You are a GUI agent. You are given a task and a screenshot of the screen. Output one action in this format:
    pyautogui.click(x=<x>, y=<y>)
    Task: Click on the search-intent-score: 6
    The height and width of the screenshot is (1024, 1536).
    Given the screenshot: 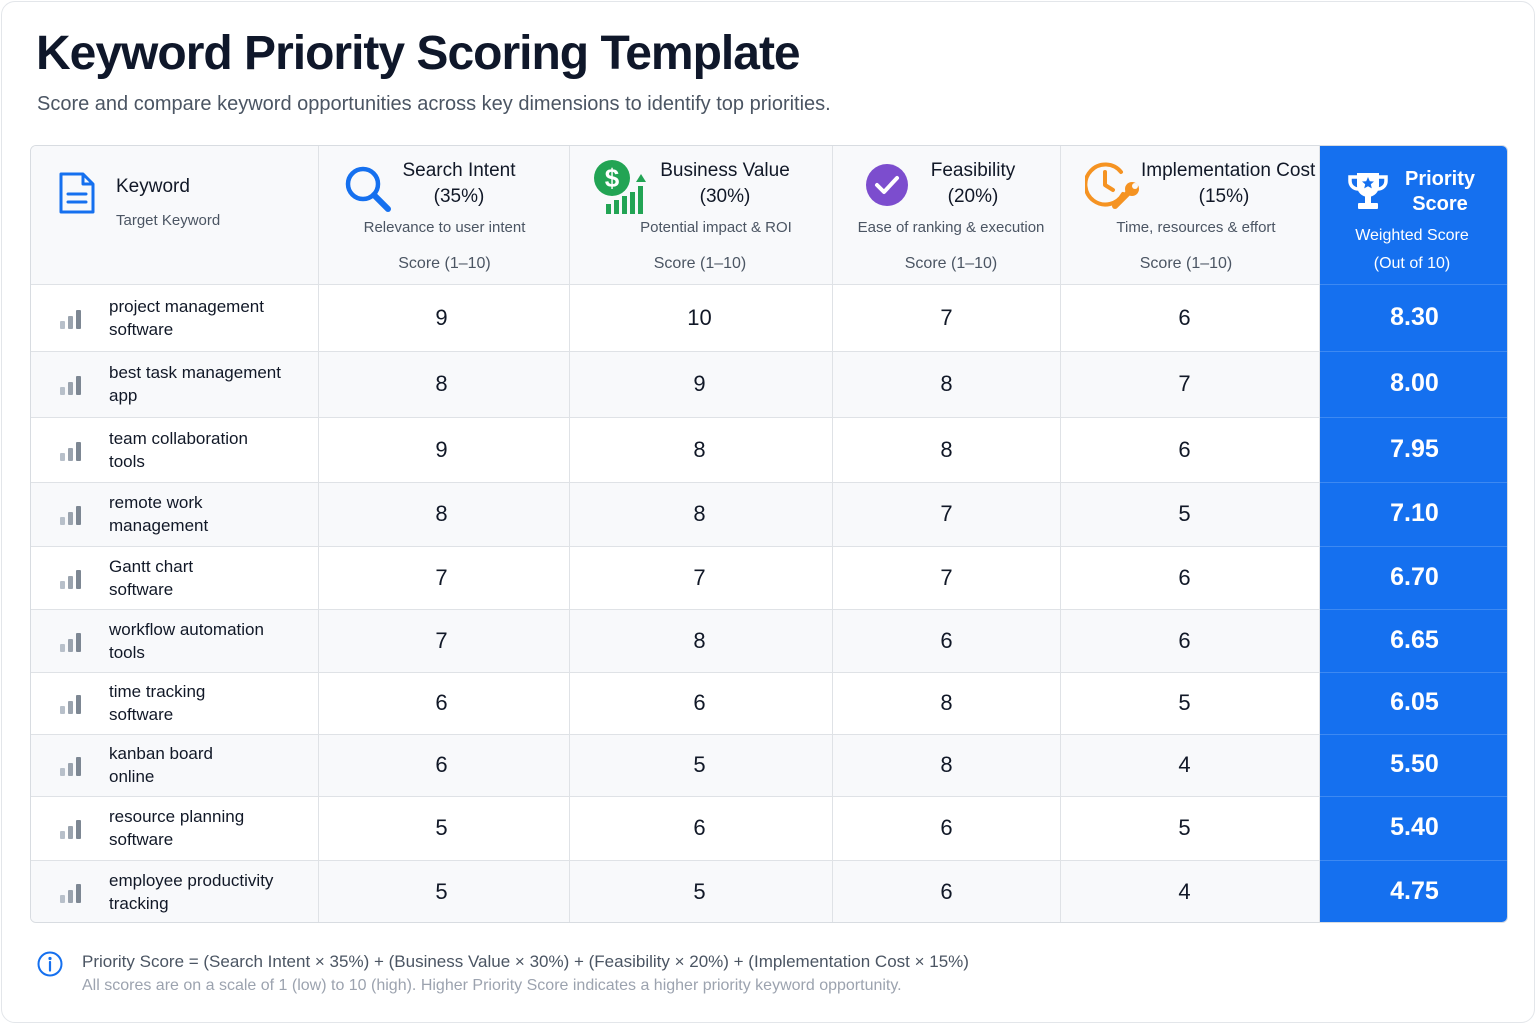 What is the action you would take?
    pyautogui.click(x=441, y=702)
    